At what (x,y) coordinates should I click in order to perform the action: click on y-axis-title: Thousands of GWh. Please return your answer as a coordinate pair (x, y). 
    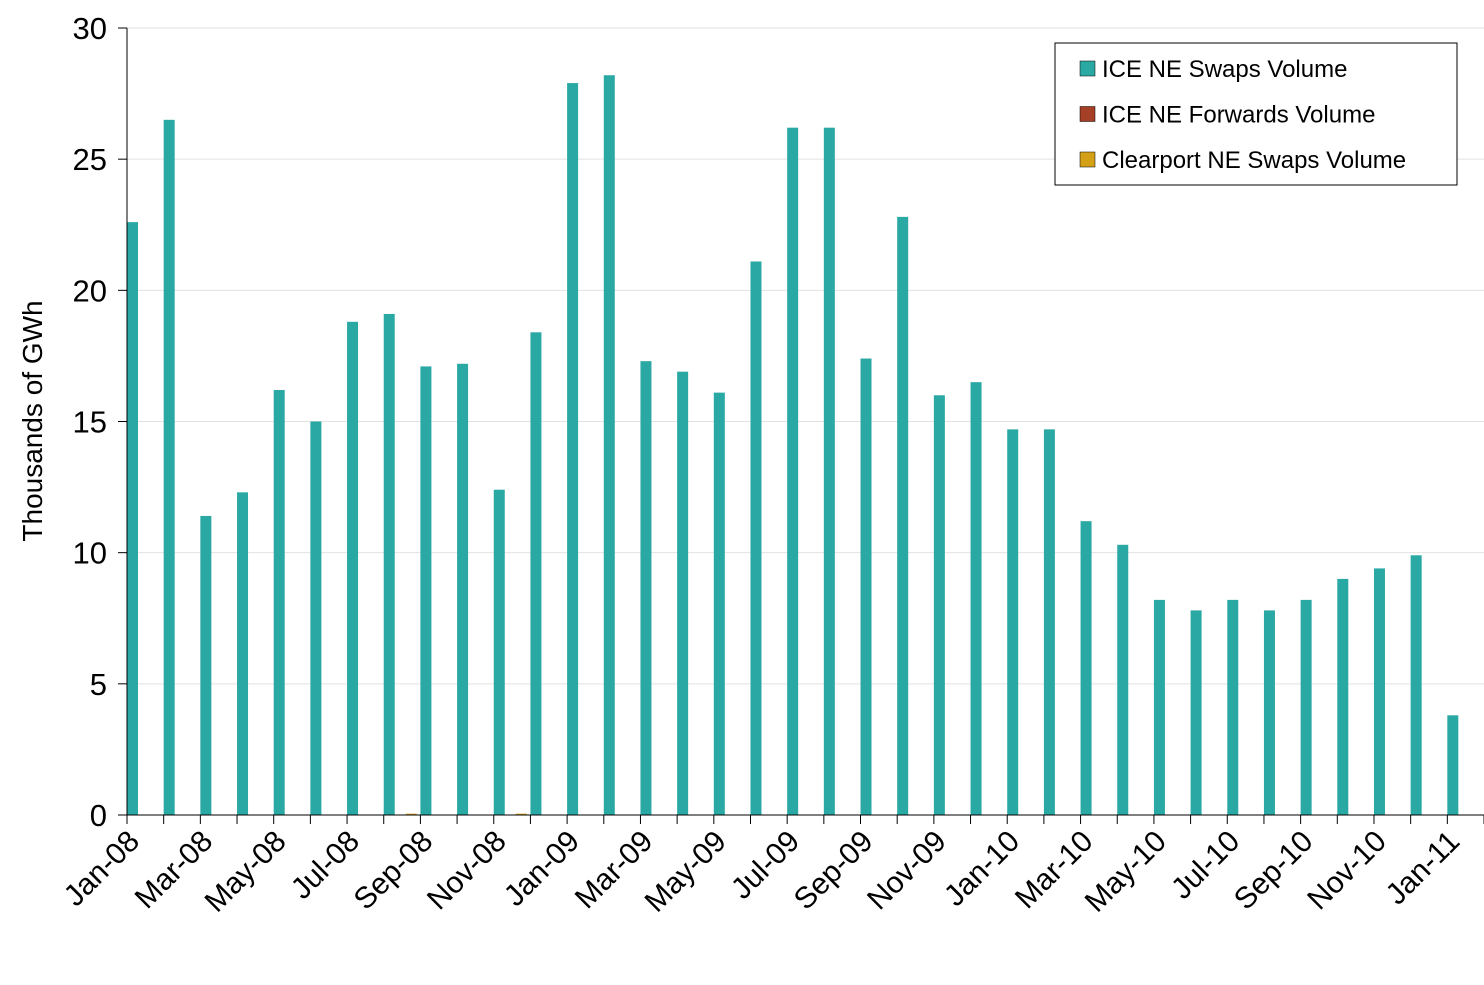
    Looking at the image, I should click on (32, 420).